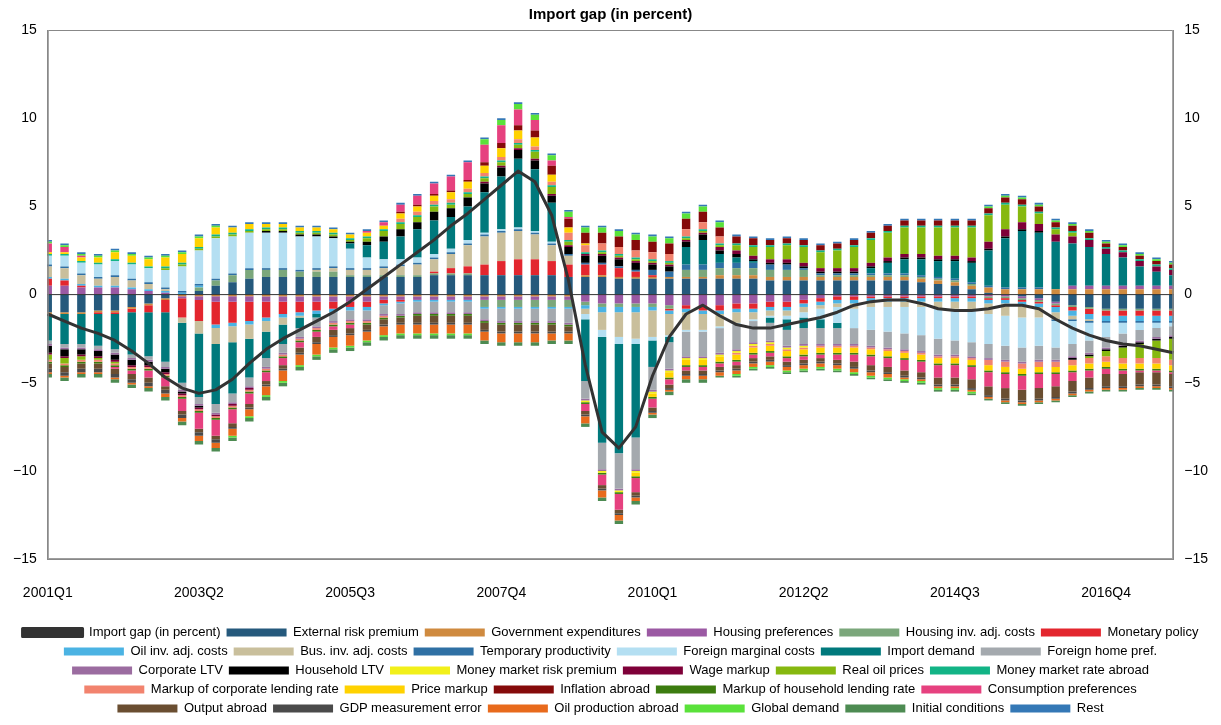 The image size is (1221, 725). I want to click on legend-label: Oil inv. adj. costs, so click(179, 651).